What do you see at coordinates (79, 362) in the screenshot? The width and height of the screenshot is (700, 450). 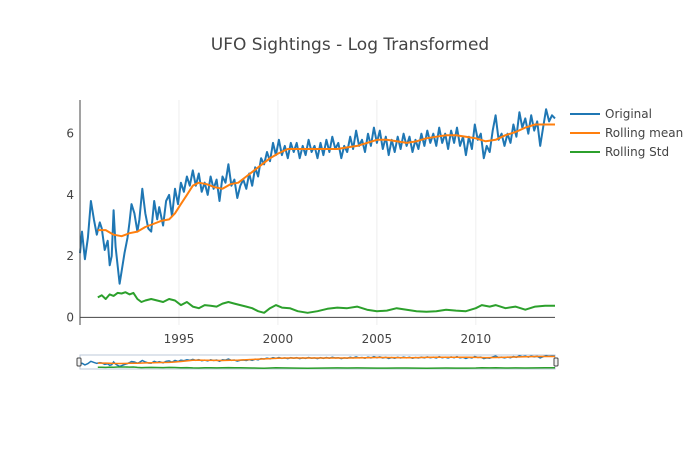 I see `range-slider-handle-left` at bounding box center [79, 362].